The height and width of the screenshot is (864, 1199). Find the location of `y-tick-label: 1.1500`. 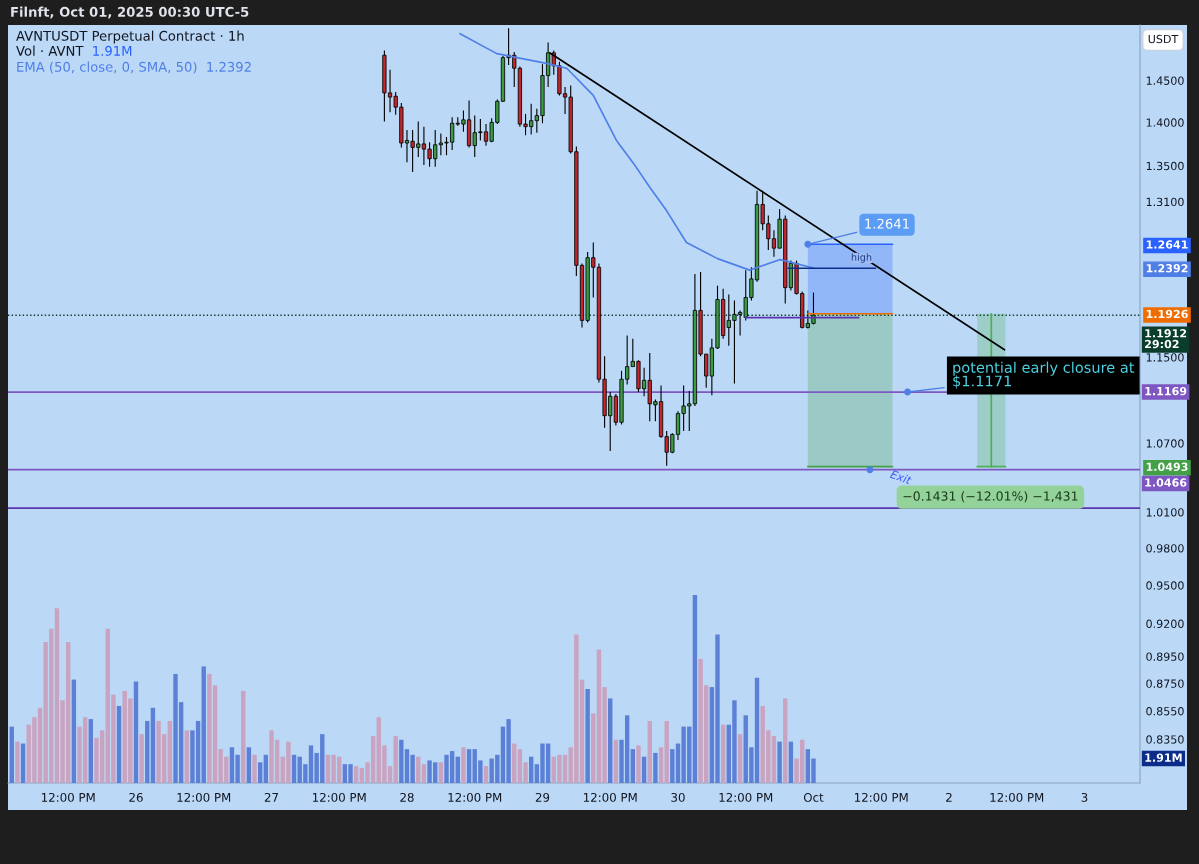

y-tick-label: 1.1500 is located at coordinates (1165, 357).